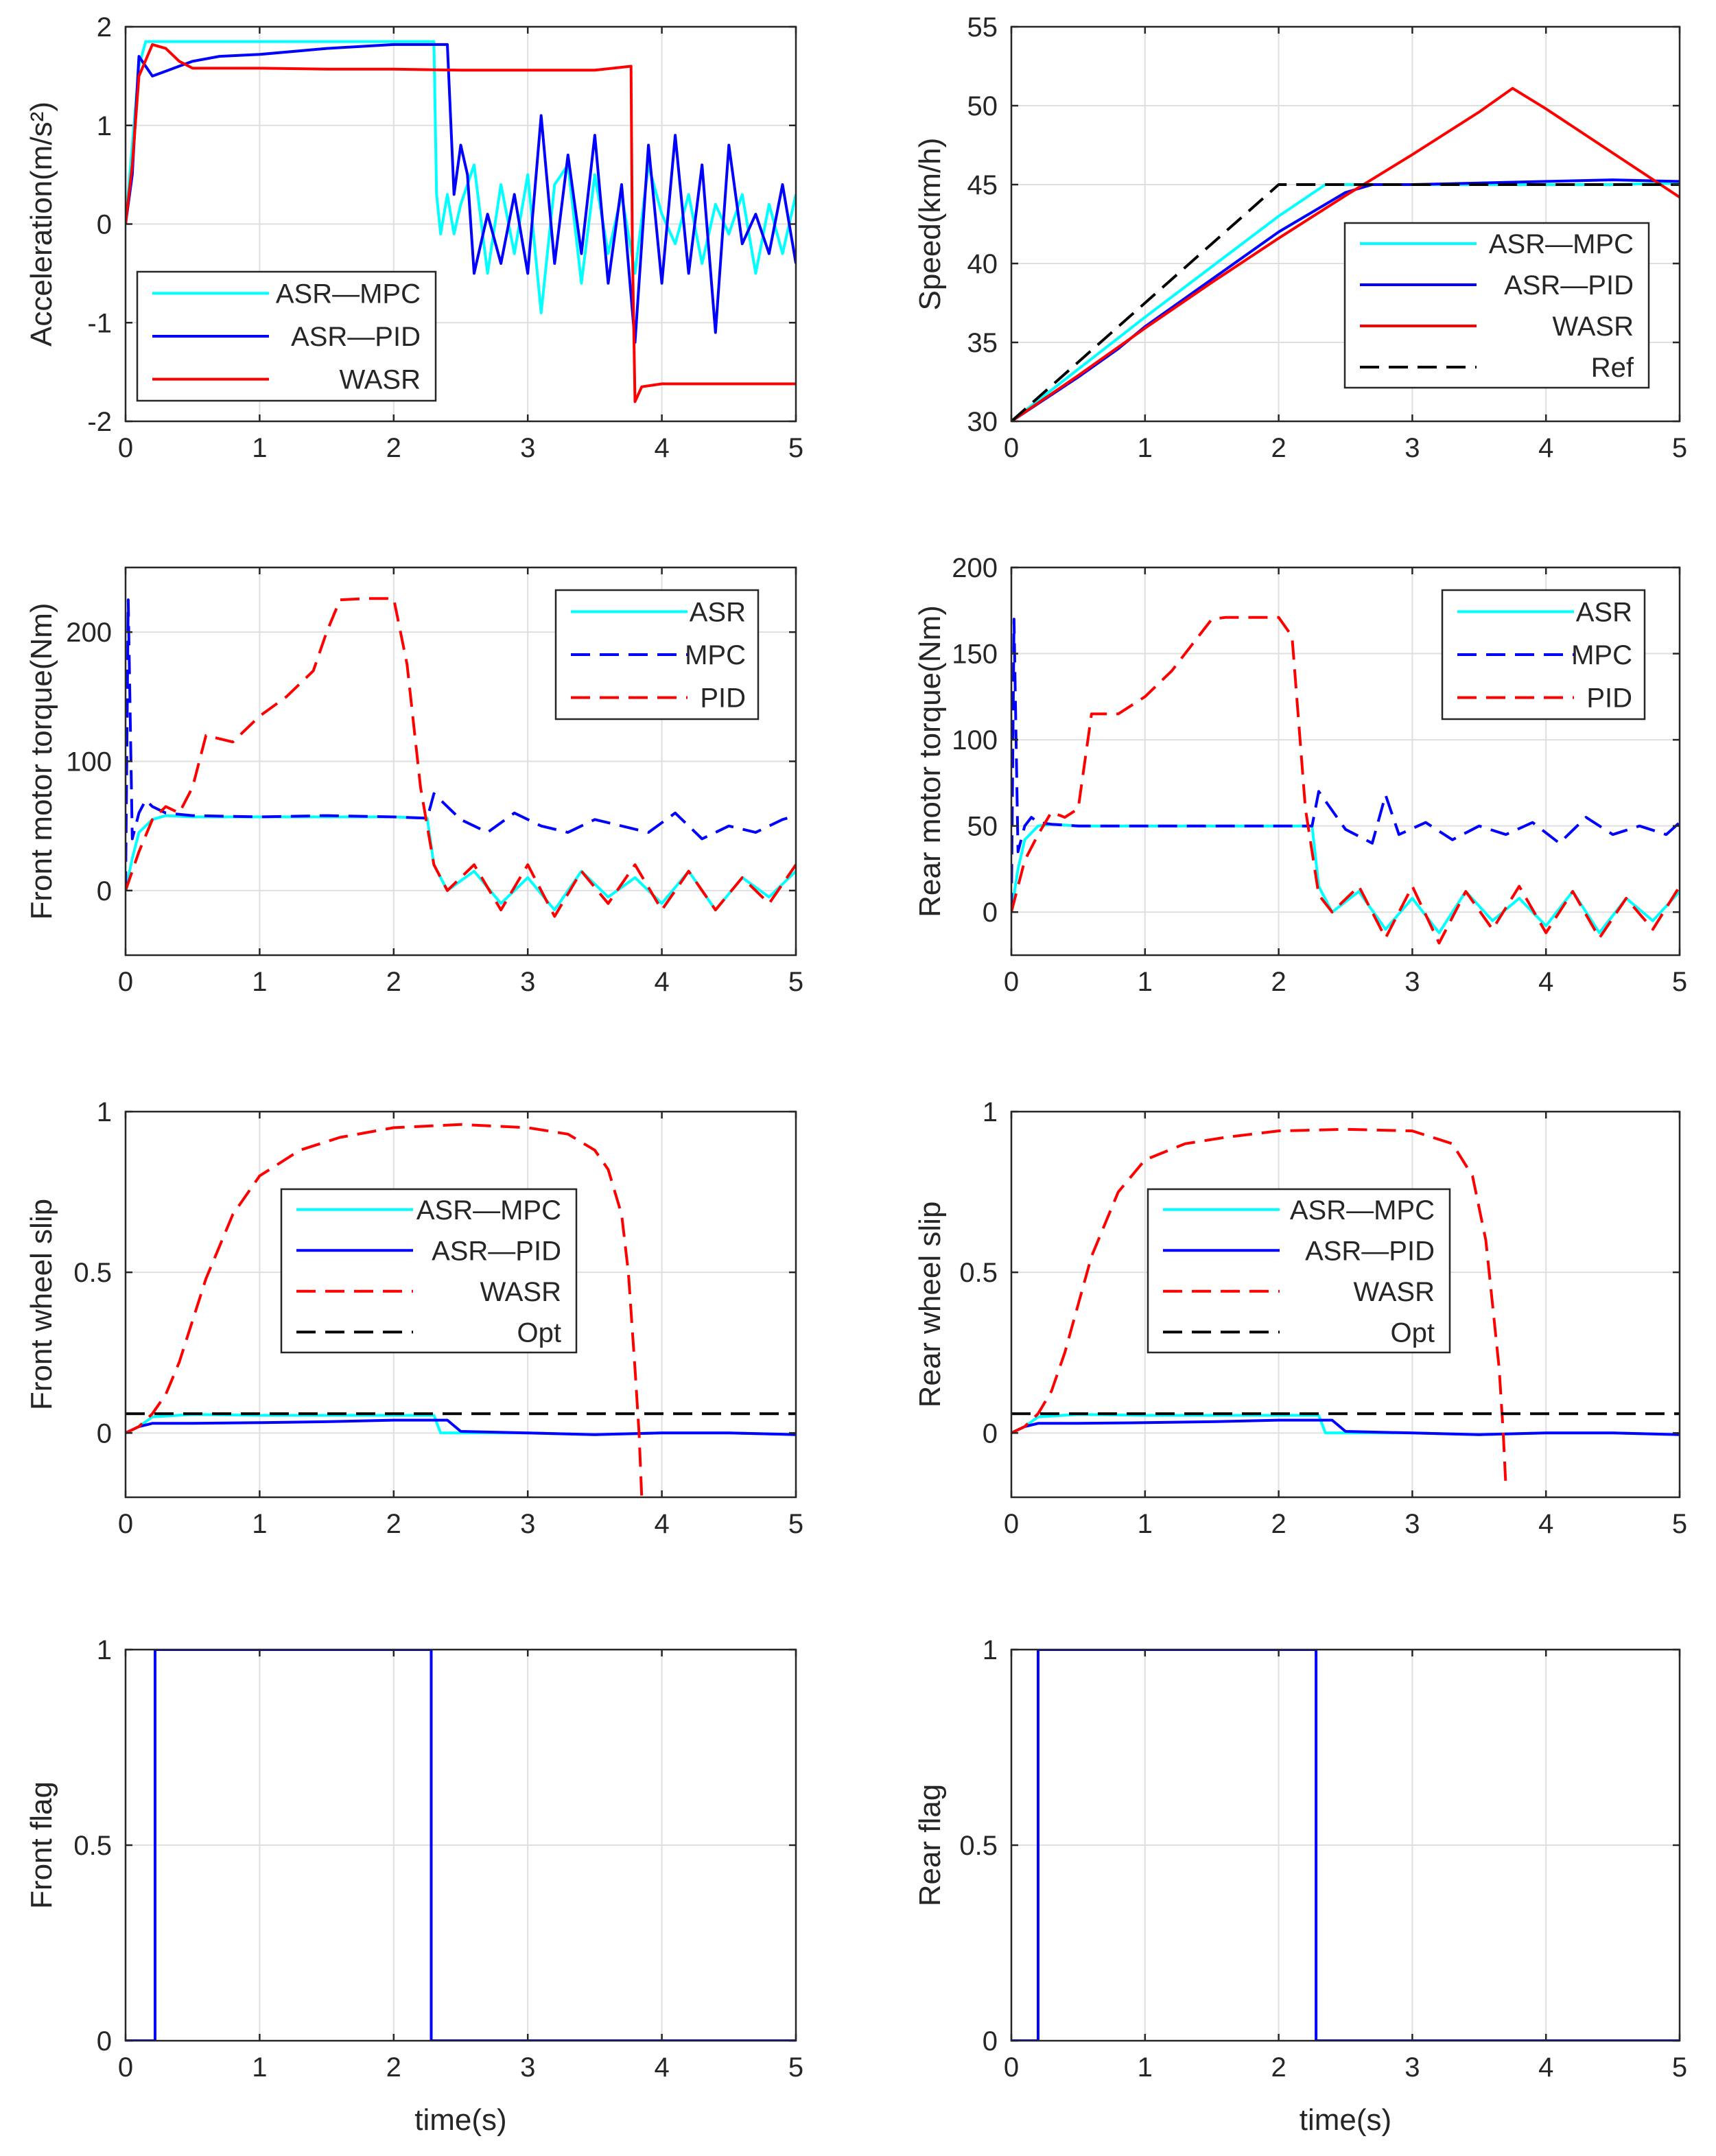 This screenshot has width=1716, height=2156. What do you see at coordinates (983, 185) in the screenshot?
I see `y-tick-label: 45` at bounding box center [983, 185].